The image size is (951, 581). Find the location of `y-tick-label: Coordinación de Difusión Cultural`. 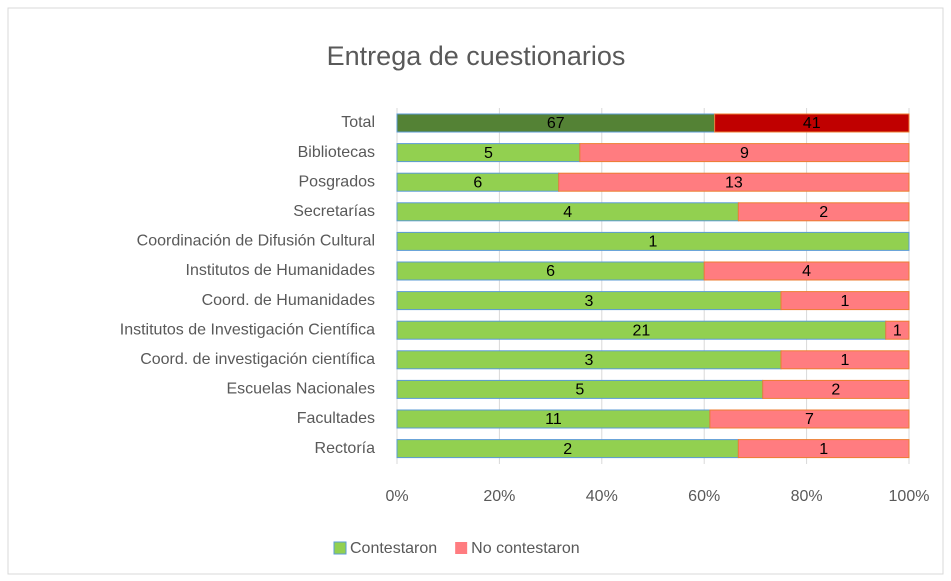

y-tick-label: Coordinación de Difusión Cultural is located at coordinates (256, 241).